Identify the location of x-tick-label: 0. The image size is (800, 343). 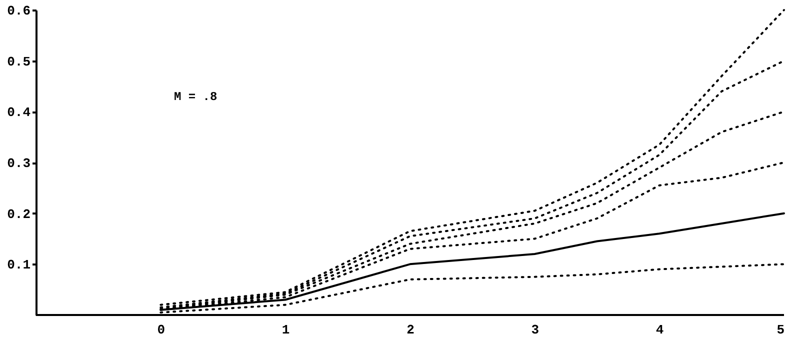
(161, 330).